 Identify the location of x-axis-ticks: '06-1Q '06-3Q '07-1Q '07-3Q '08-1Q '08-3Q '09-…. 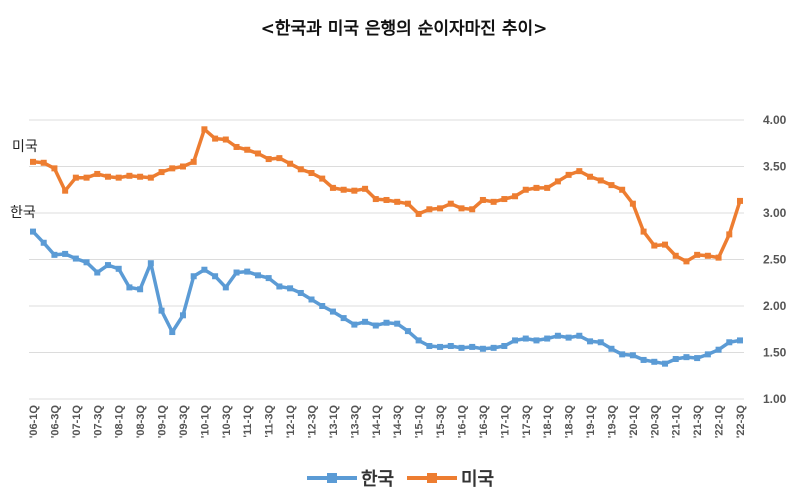
(387, 422).